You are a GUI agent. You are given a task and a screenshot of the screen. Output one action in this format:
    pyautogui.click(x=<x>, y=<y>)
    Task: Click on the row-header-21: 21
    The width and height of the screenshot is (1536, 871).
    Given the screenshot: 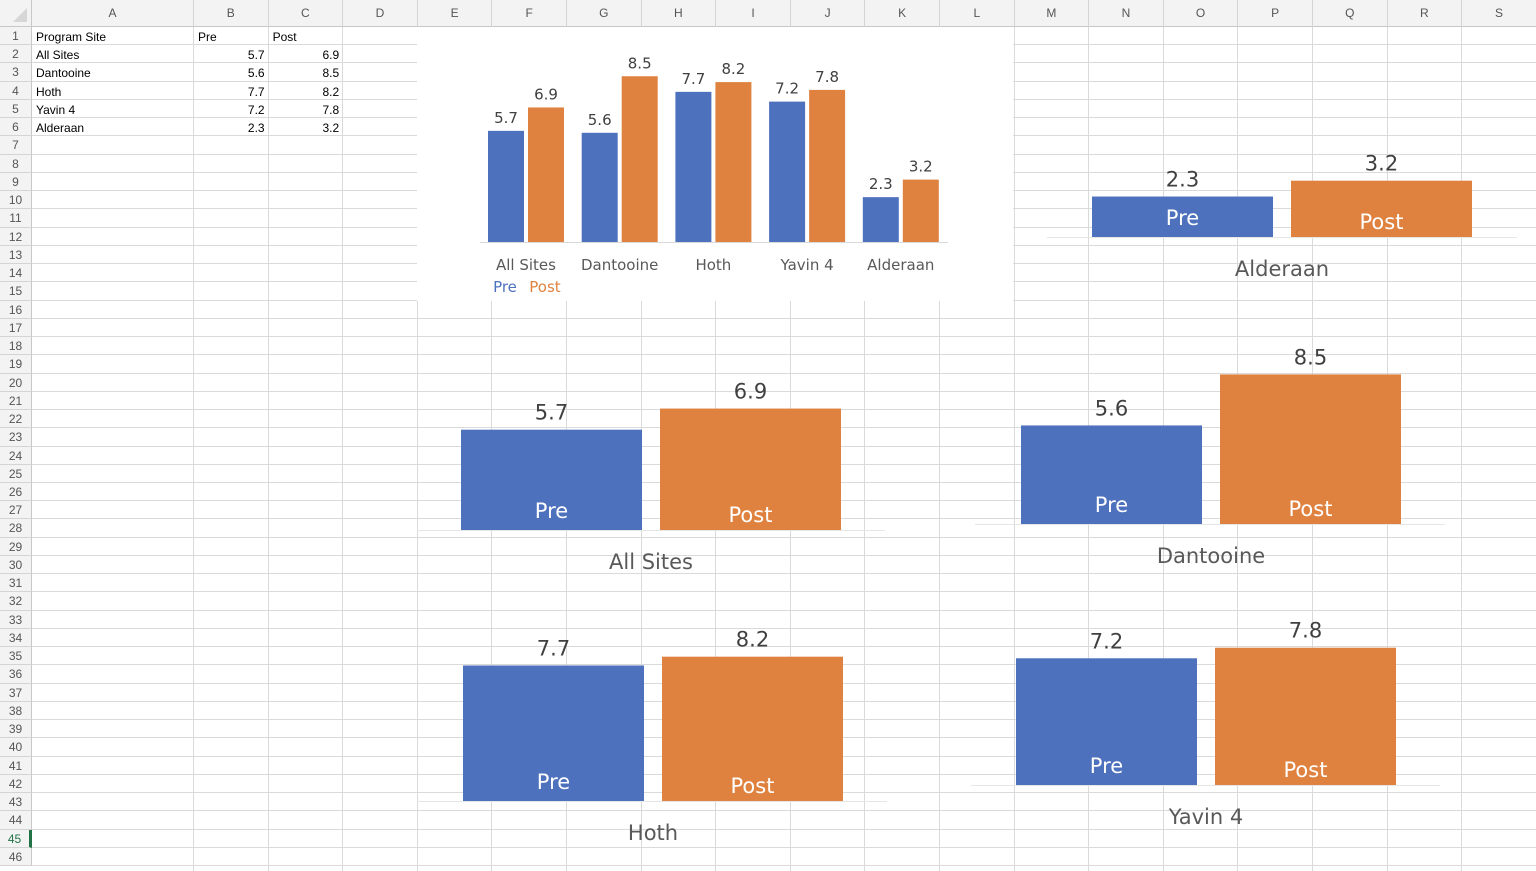 What is the action you would take?
    pyautogui.click(x=16, y=401)
    